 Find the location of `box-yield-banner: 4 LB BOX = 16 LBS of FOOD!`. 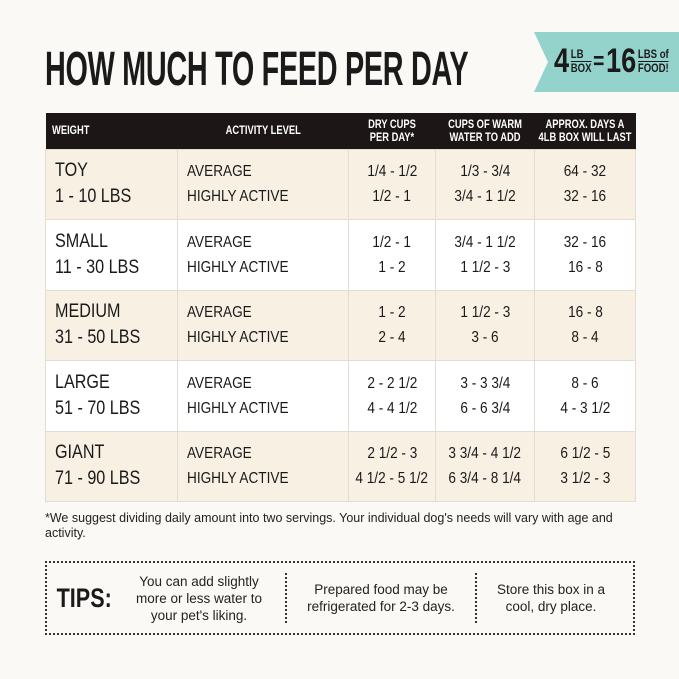

box-yield-banner: 4 LB BOX = 16 LBS of FOOD! is located at coordinates (606, 62).